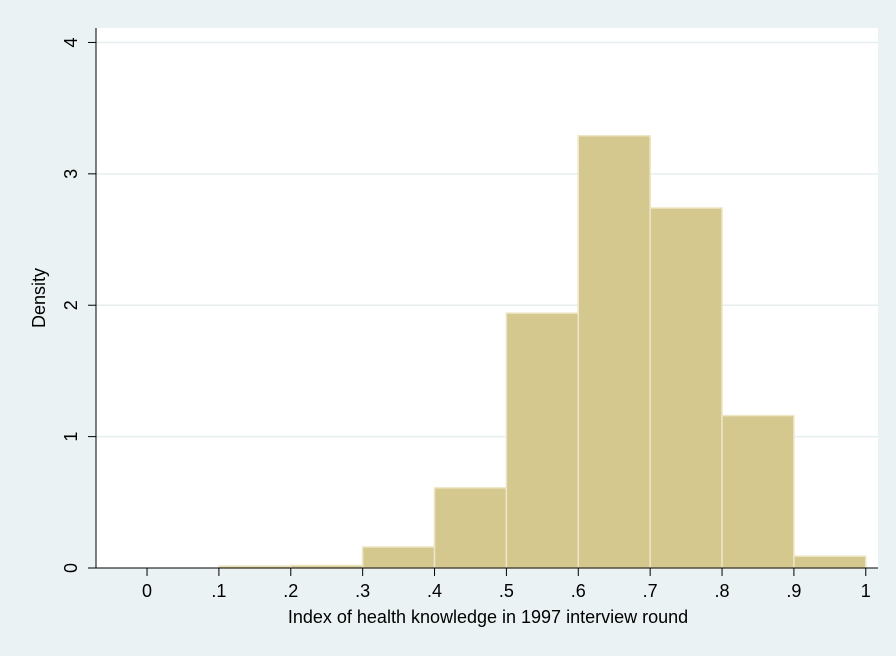  Describe the element at coordinates (71, 174) in the screenshot. I see `y-tick-label: 3` at that location.